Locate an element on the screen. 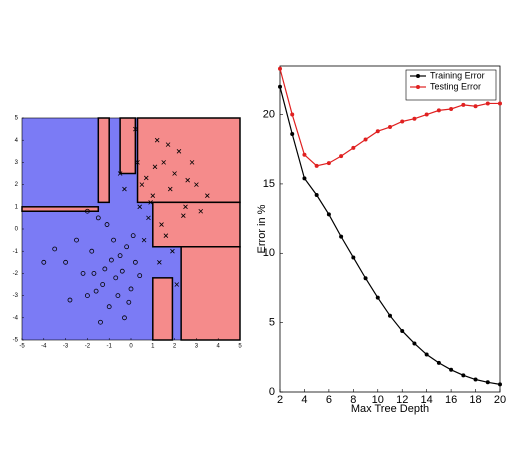  y-tick-label: -1 is located at coordinates (16, 252).